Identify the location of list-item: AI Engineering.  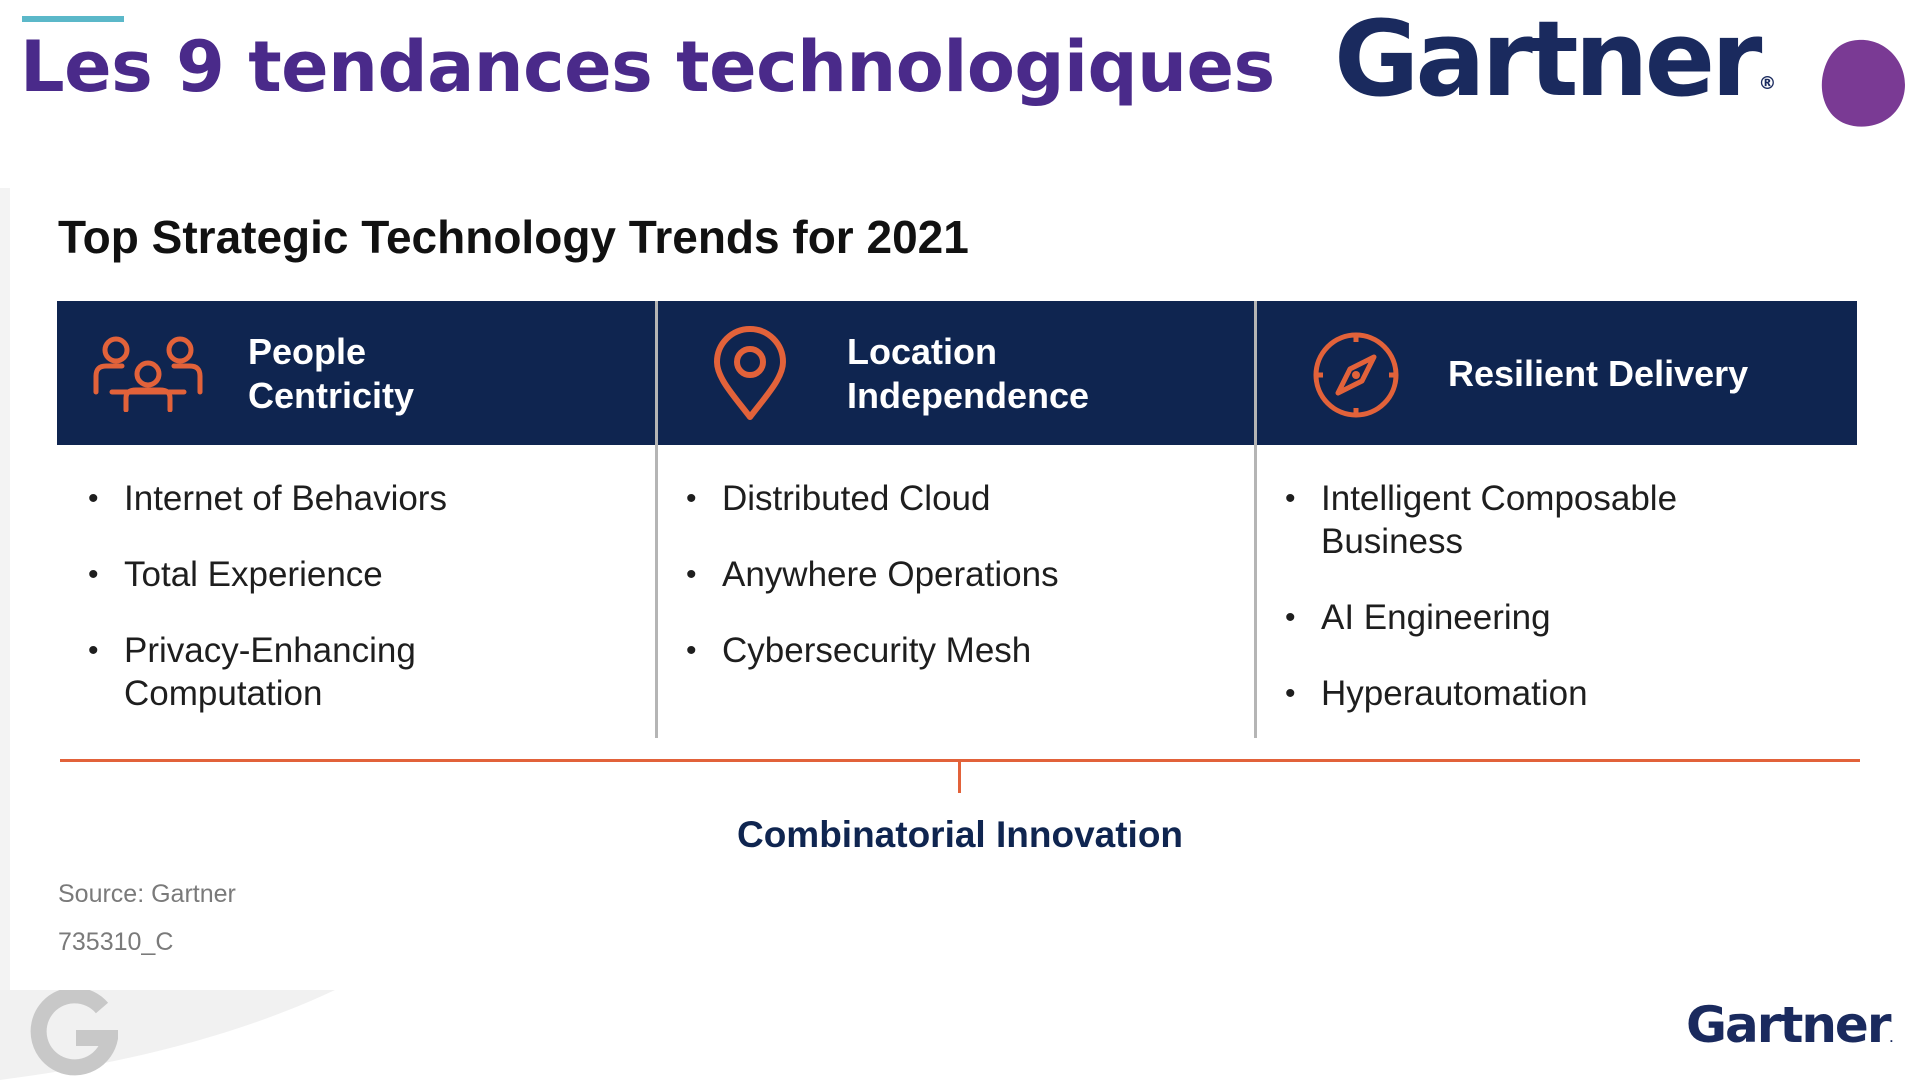
(1555, 617).